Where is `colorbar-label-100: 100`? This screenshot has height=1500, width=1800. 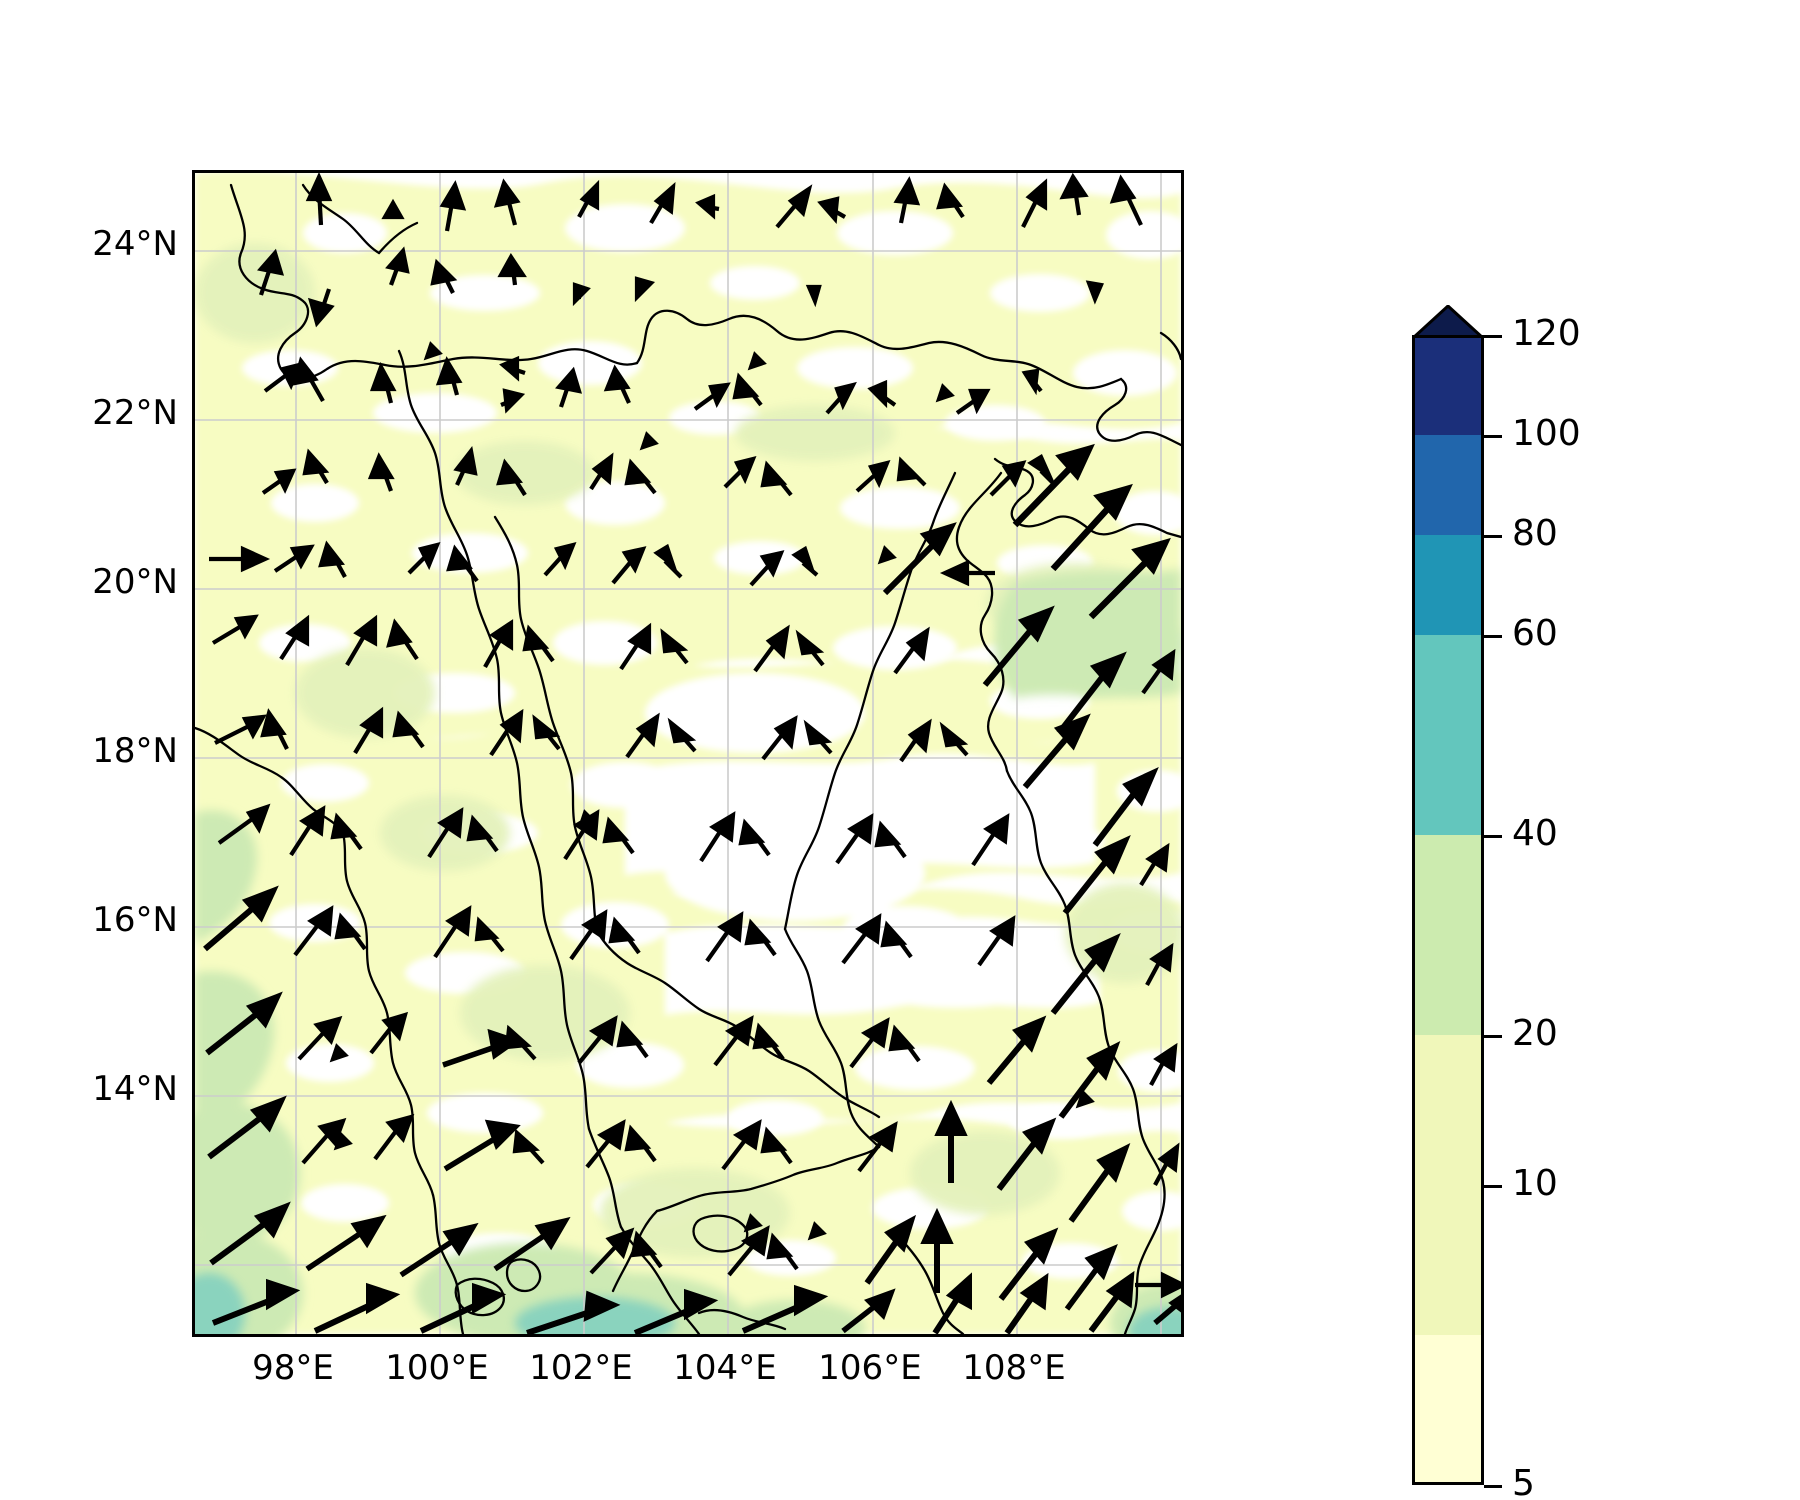
colorbar-label-100: 100 is located at coordinates (1546, 433).